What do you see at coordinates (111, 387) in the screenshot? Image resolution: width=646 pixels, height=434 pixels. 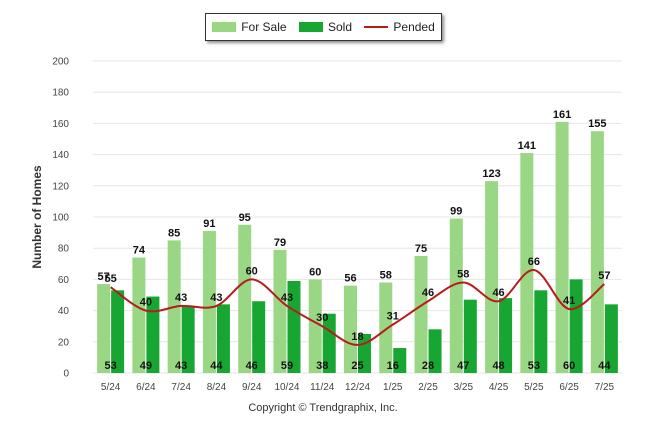 I see `x-tick-label: 5/24` at bounding box center [111, 387].